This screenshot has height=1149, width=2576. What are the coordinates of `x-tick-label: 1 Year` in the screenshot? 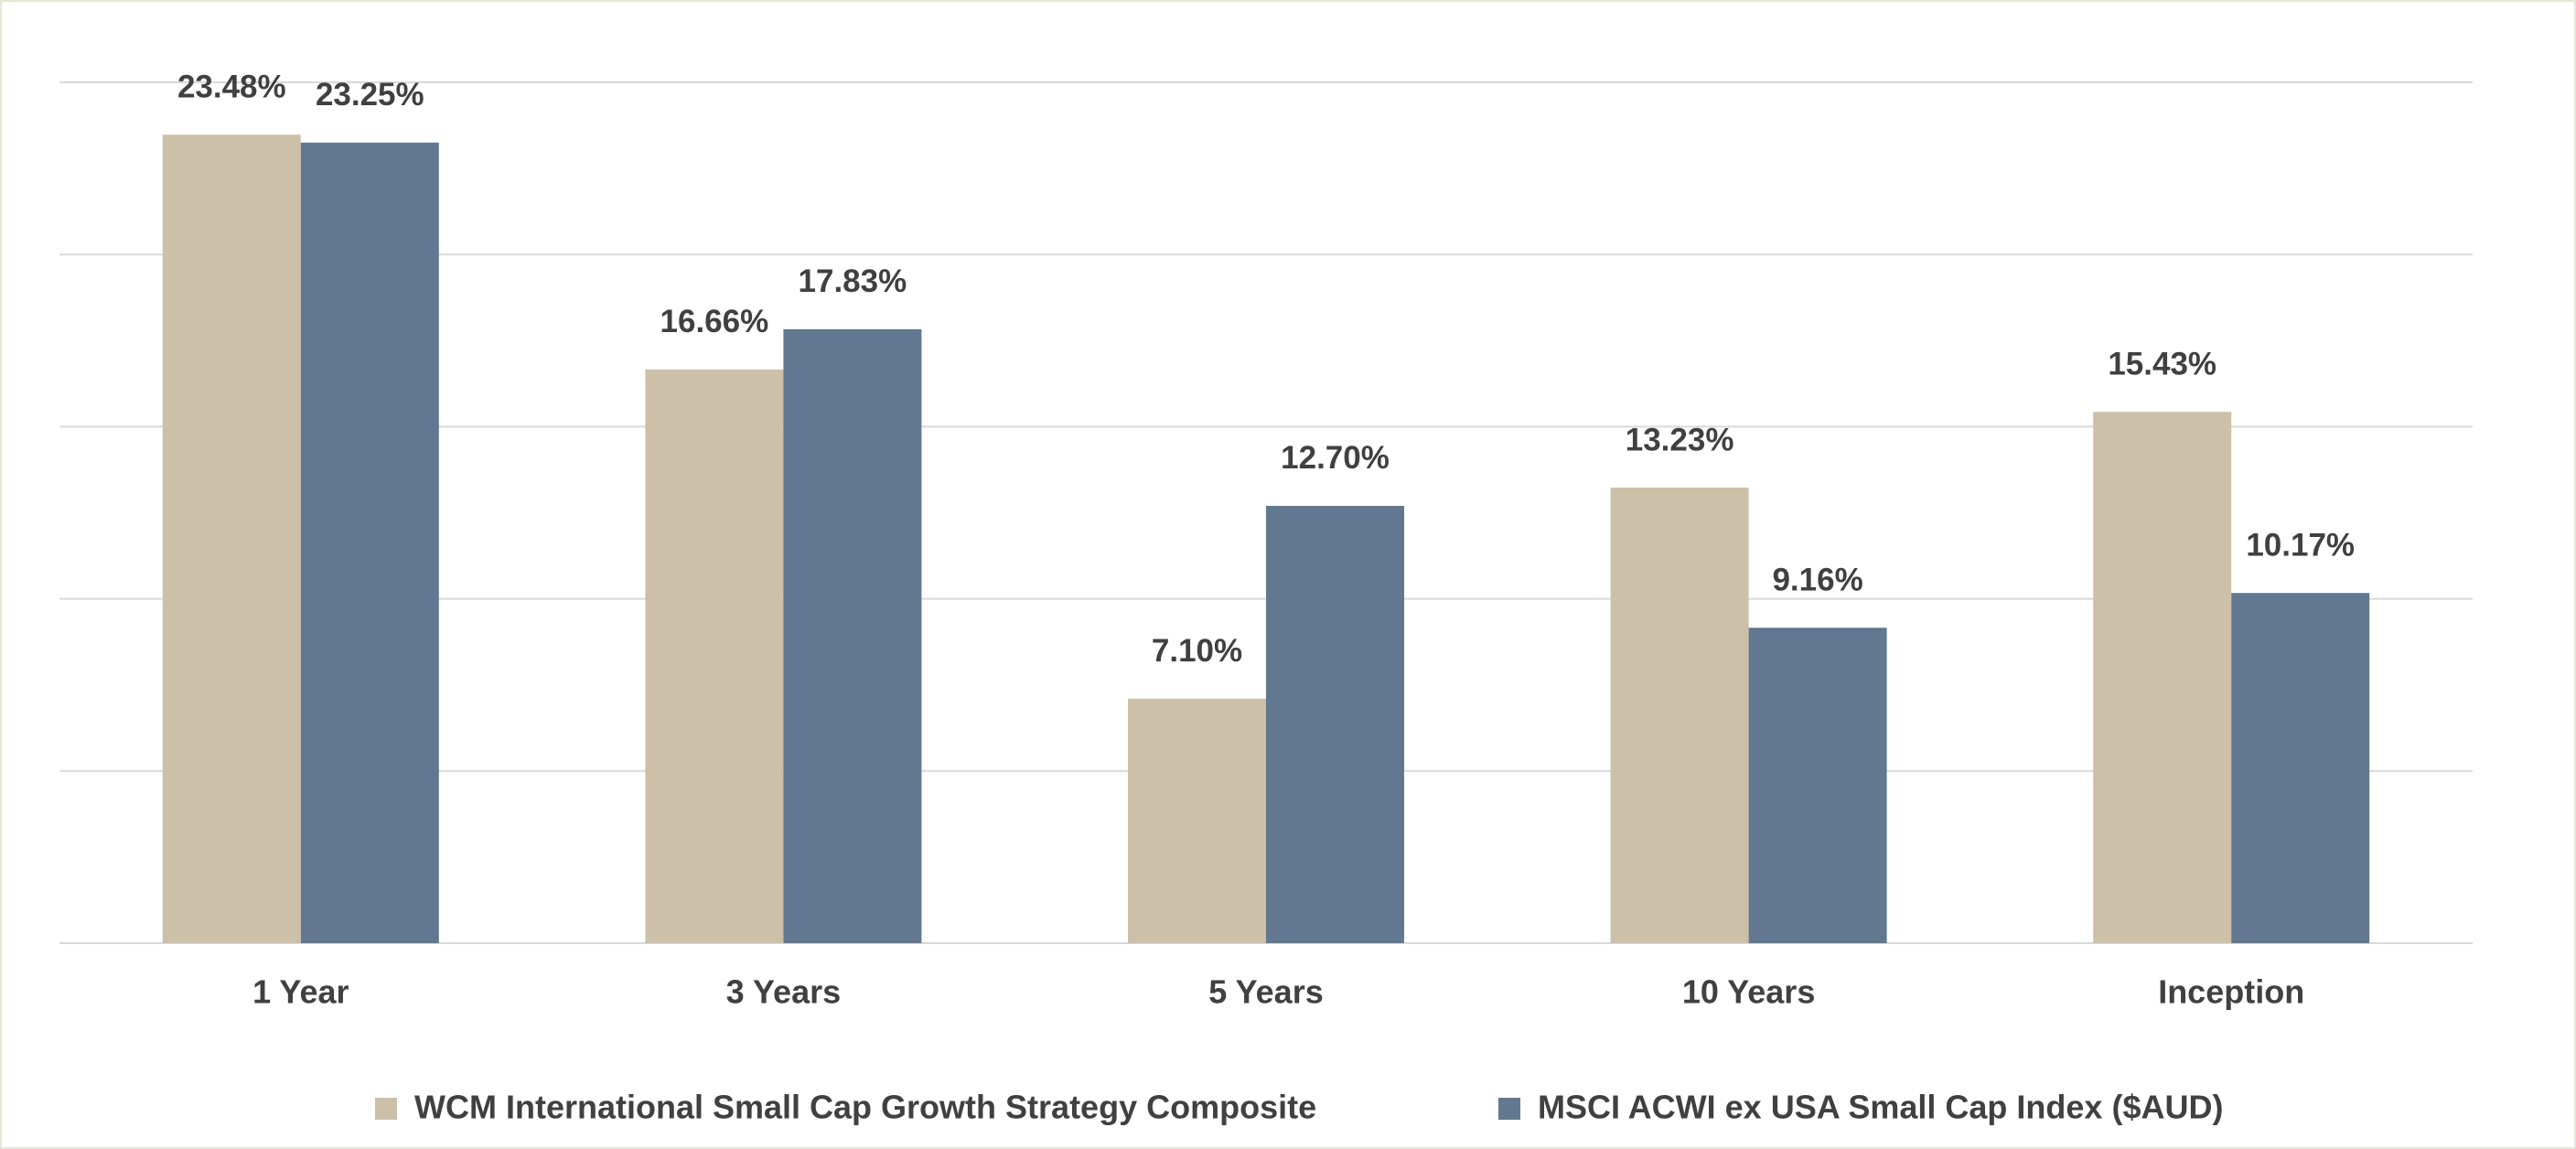 It's located at (300, 992).